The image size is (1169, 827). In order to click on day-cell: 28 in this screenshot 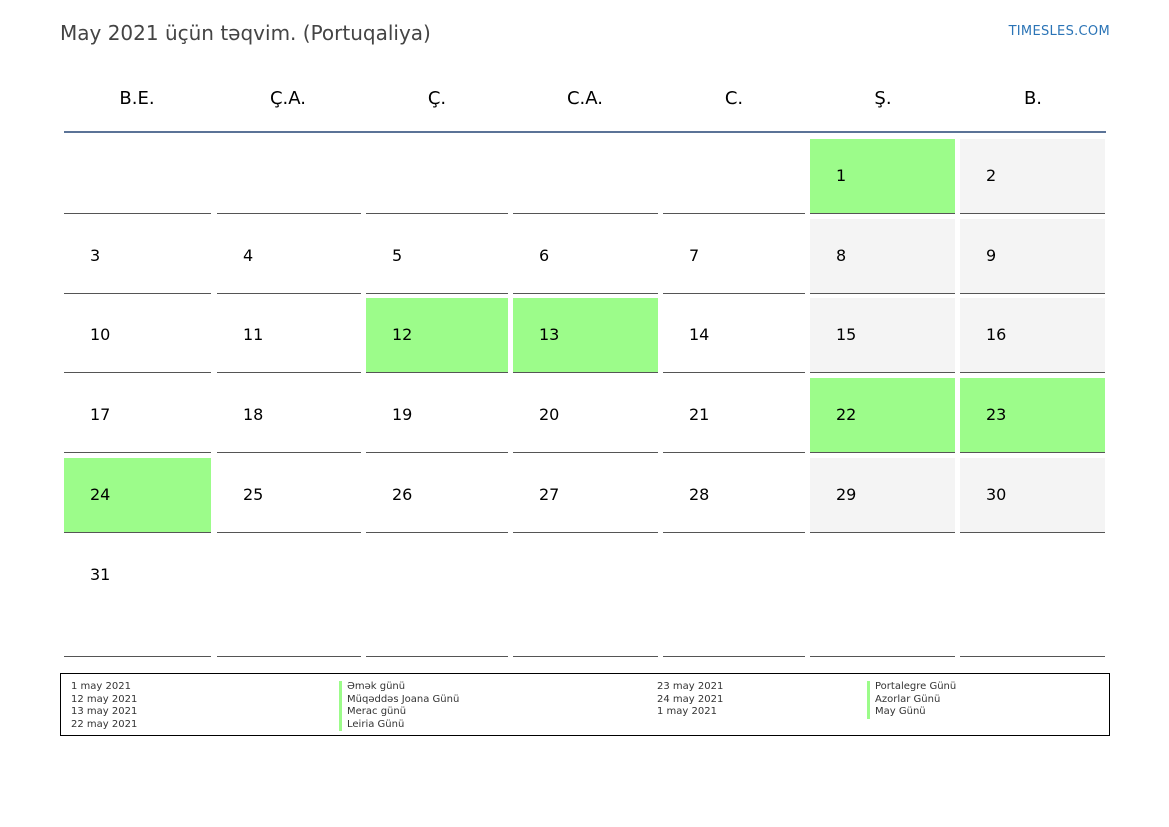, I will do `click(734, 495)`.